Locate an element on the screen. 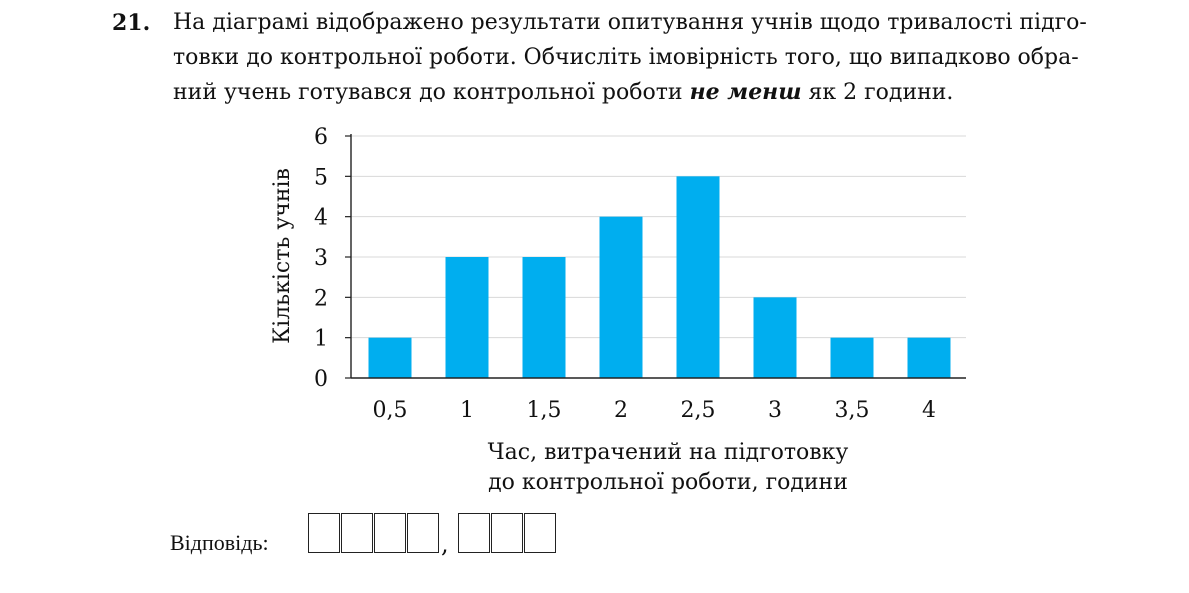 Image resolution: width=1189 pixels, height=593 pixels. y-tick-label: 0 is located at coordinates (321, 379).